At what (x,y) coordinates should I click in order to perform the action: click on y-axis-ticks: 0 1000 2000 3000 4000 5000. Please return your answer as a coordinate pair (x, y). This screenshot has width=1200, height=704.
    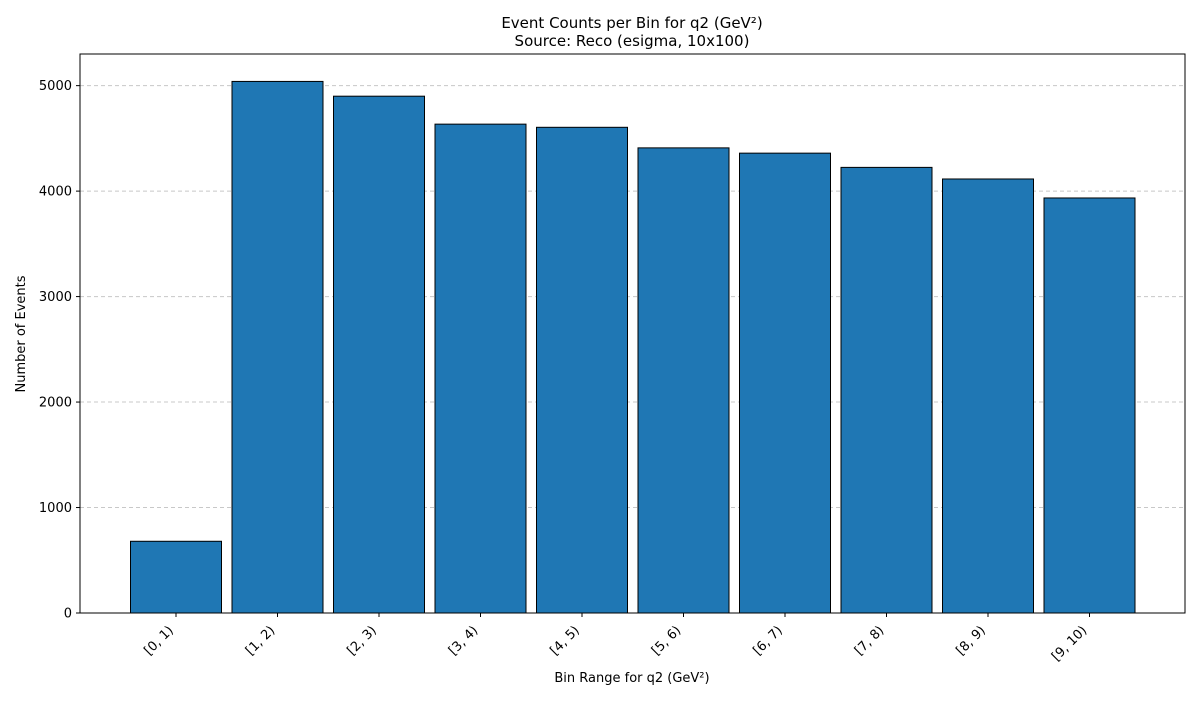
    Looking at the image, I should click on (59, 350).